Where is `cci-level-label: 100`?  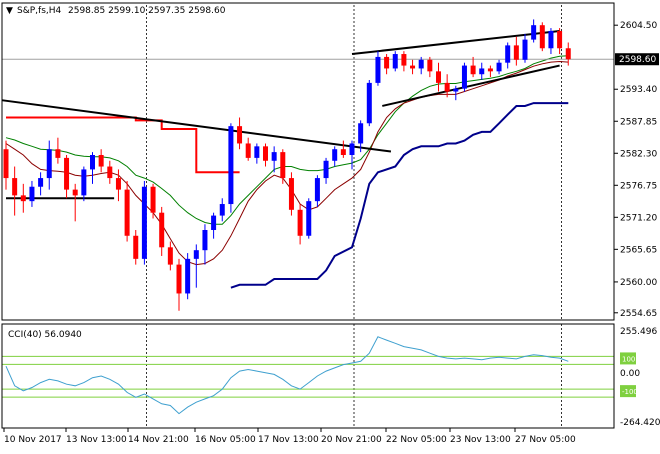 cci-level-label: 100 is located at coordinates (628, 359).